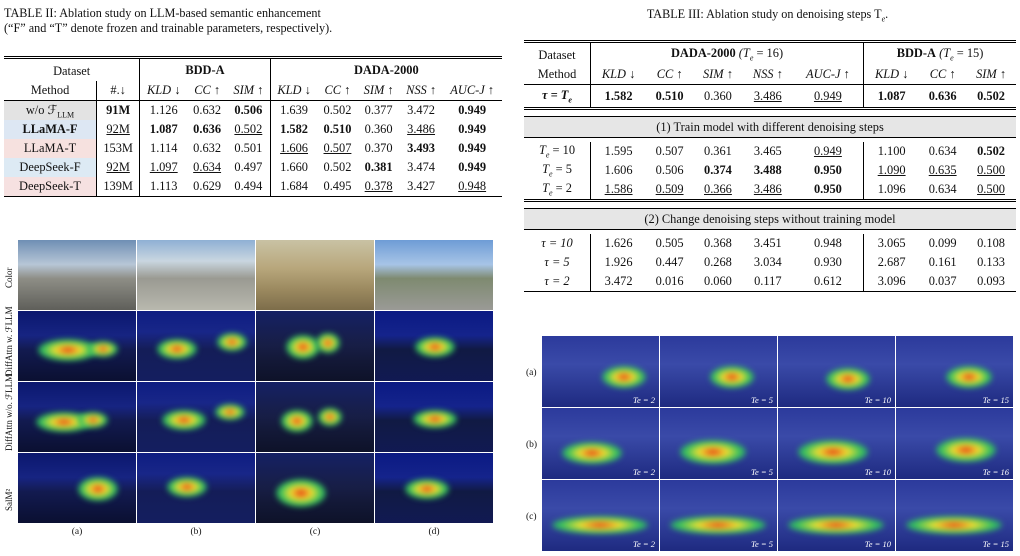 The width and height of the screenshot is (1020, 556). I want to click on value-cell: 0.495, so click(337, 187).